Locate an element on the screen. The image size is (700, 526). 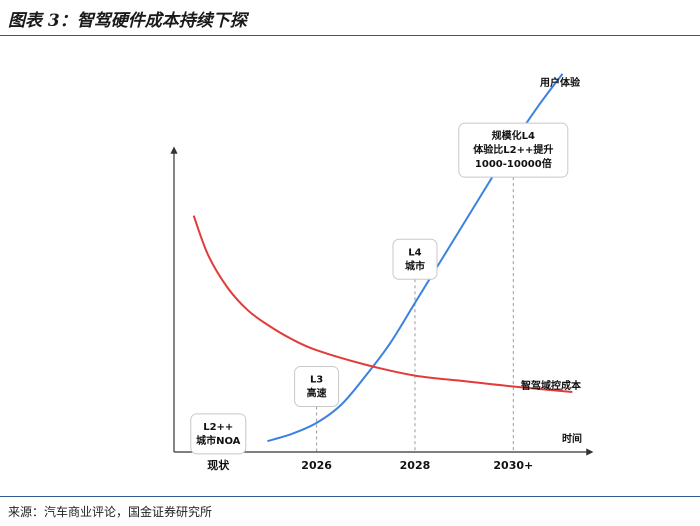
milestone-text: 规模化L4 is located at coordinates (513, 135).